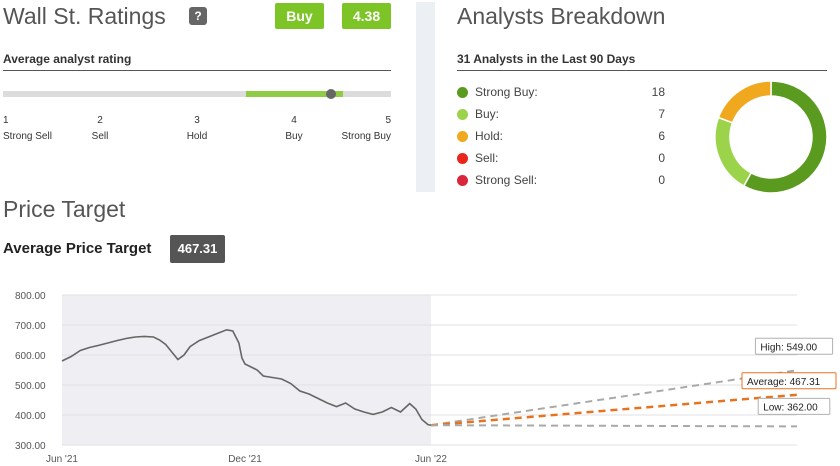  Describe the element at coordinates (561, 114) in the screenshot. I see `legend-row: Buy: 7` at that location.